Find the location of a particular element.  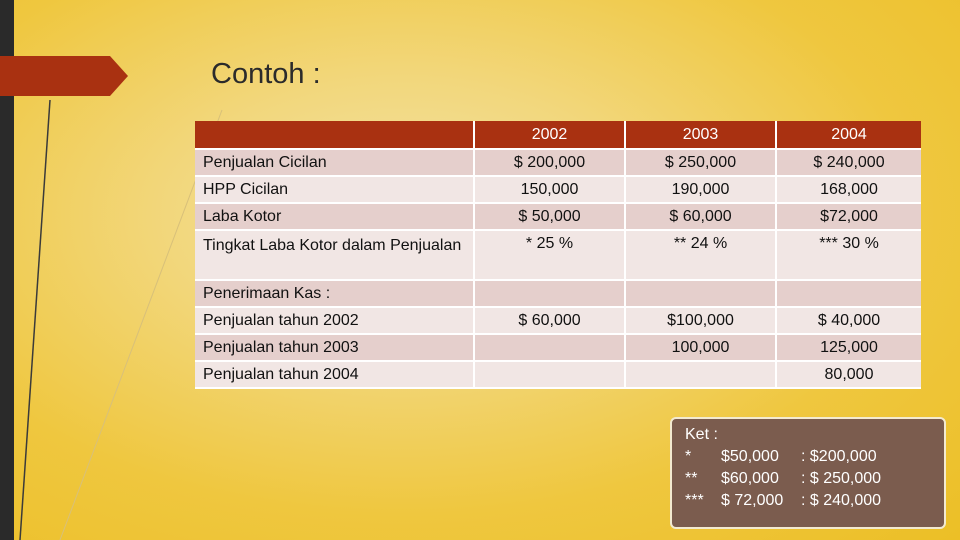

note-line: ** $60,000 : $ 250,000 is located at coordinates (814, 479).